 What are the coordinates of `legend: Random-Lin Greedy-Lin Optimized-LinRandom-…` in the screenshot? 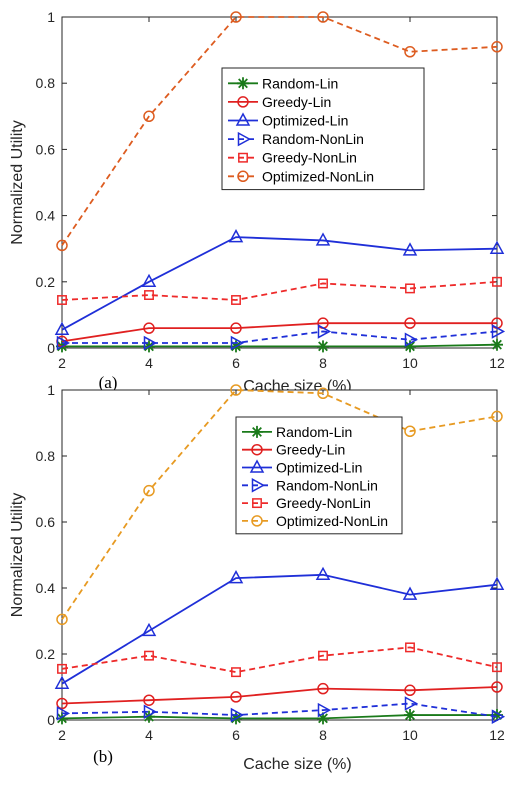 It's located at (319, 475).